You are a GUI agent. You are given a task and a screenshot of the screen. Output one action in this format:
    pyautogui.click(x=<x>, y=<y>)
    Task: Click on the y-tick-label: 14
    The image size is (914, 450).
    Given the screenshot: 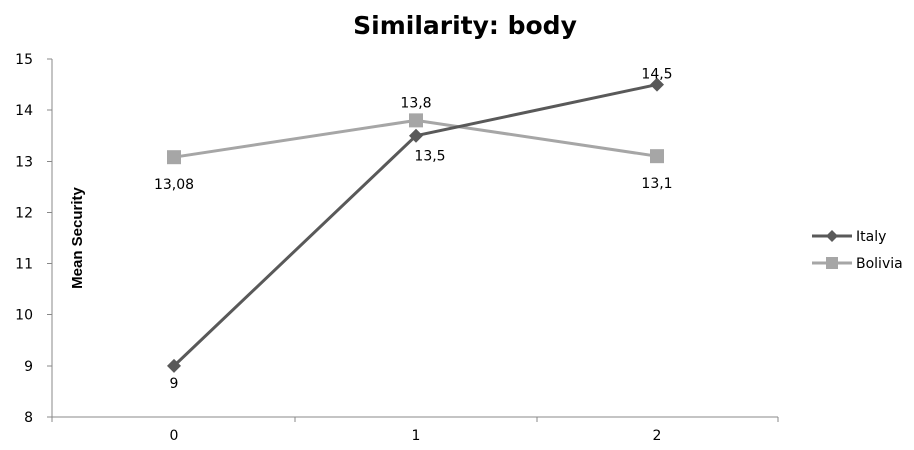 What is the action you would take?
    pyautogui.click(x=24, y=111)
    